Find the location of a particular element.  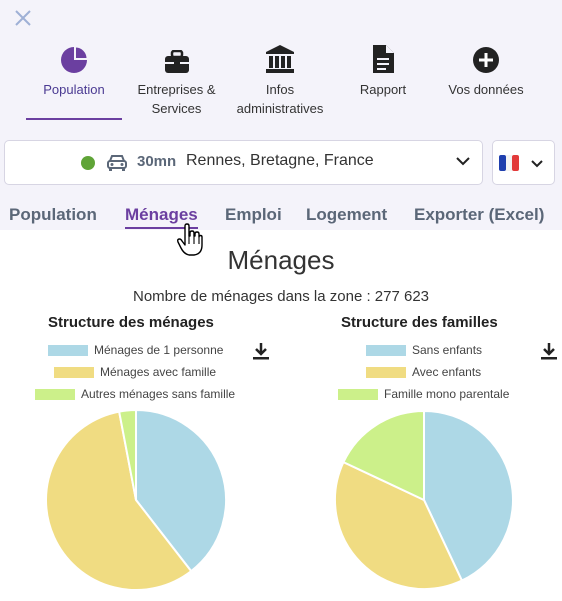

document-icon is located at coordinates (383, 59).